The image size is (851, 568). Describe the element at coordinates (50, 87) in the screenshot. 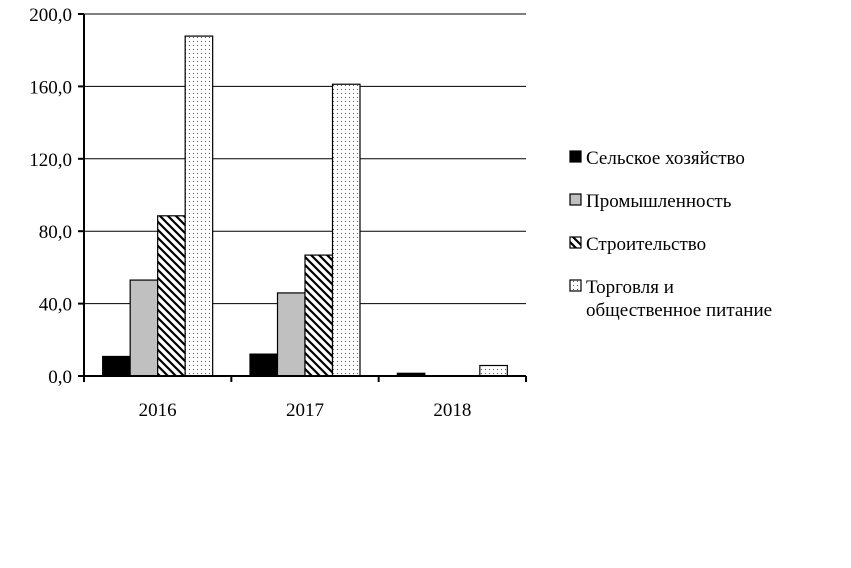

I see `y-tick-label: 160,0` at that location.